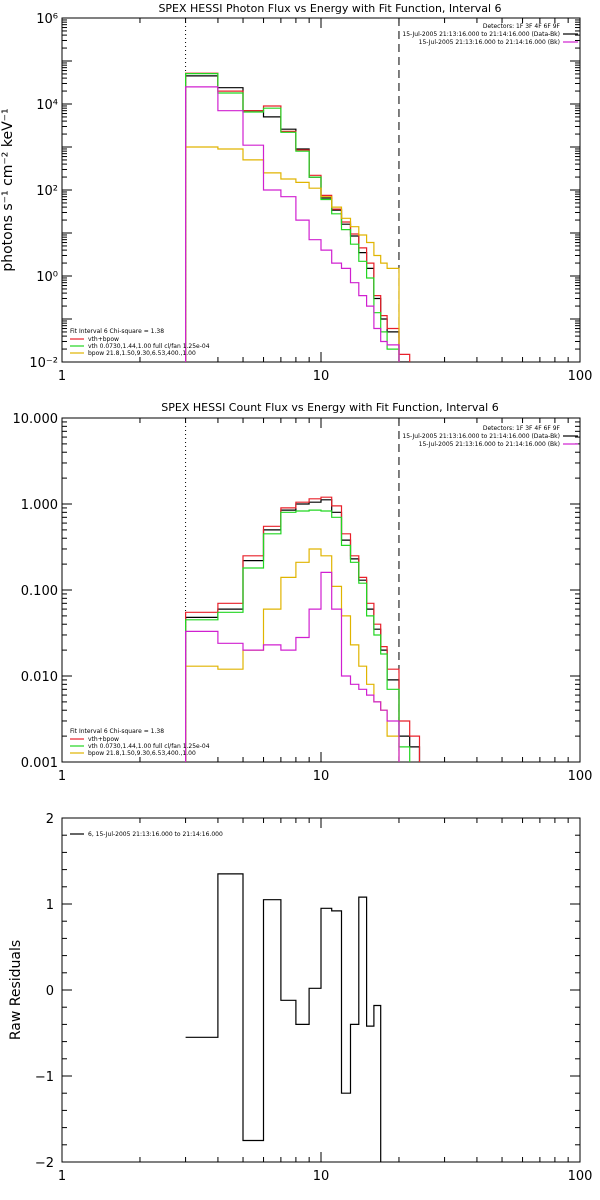 Image resolution: width=600 pixels, height=1200 pixels. Describe the element at coordinates (62, 1176) in the screenshot. I see `residuals-x-tick-label: 1` at that location.